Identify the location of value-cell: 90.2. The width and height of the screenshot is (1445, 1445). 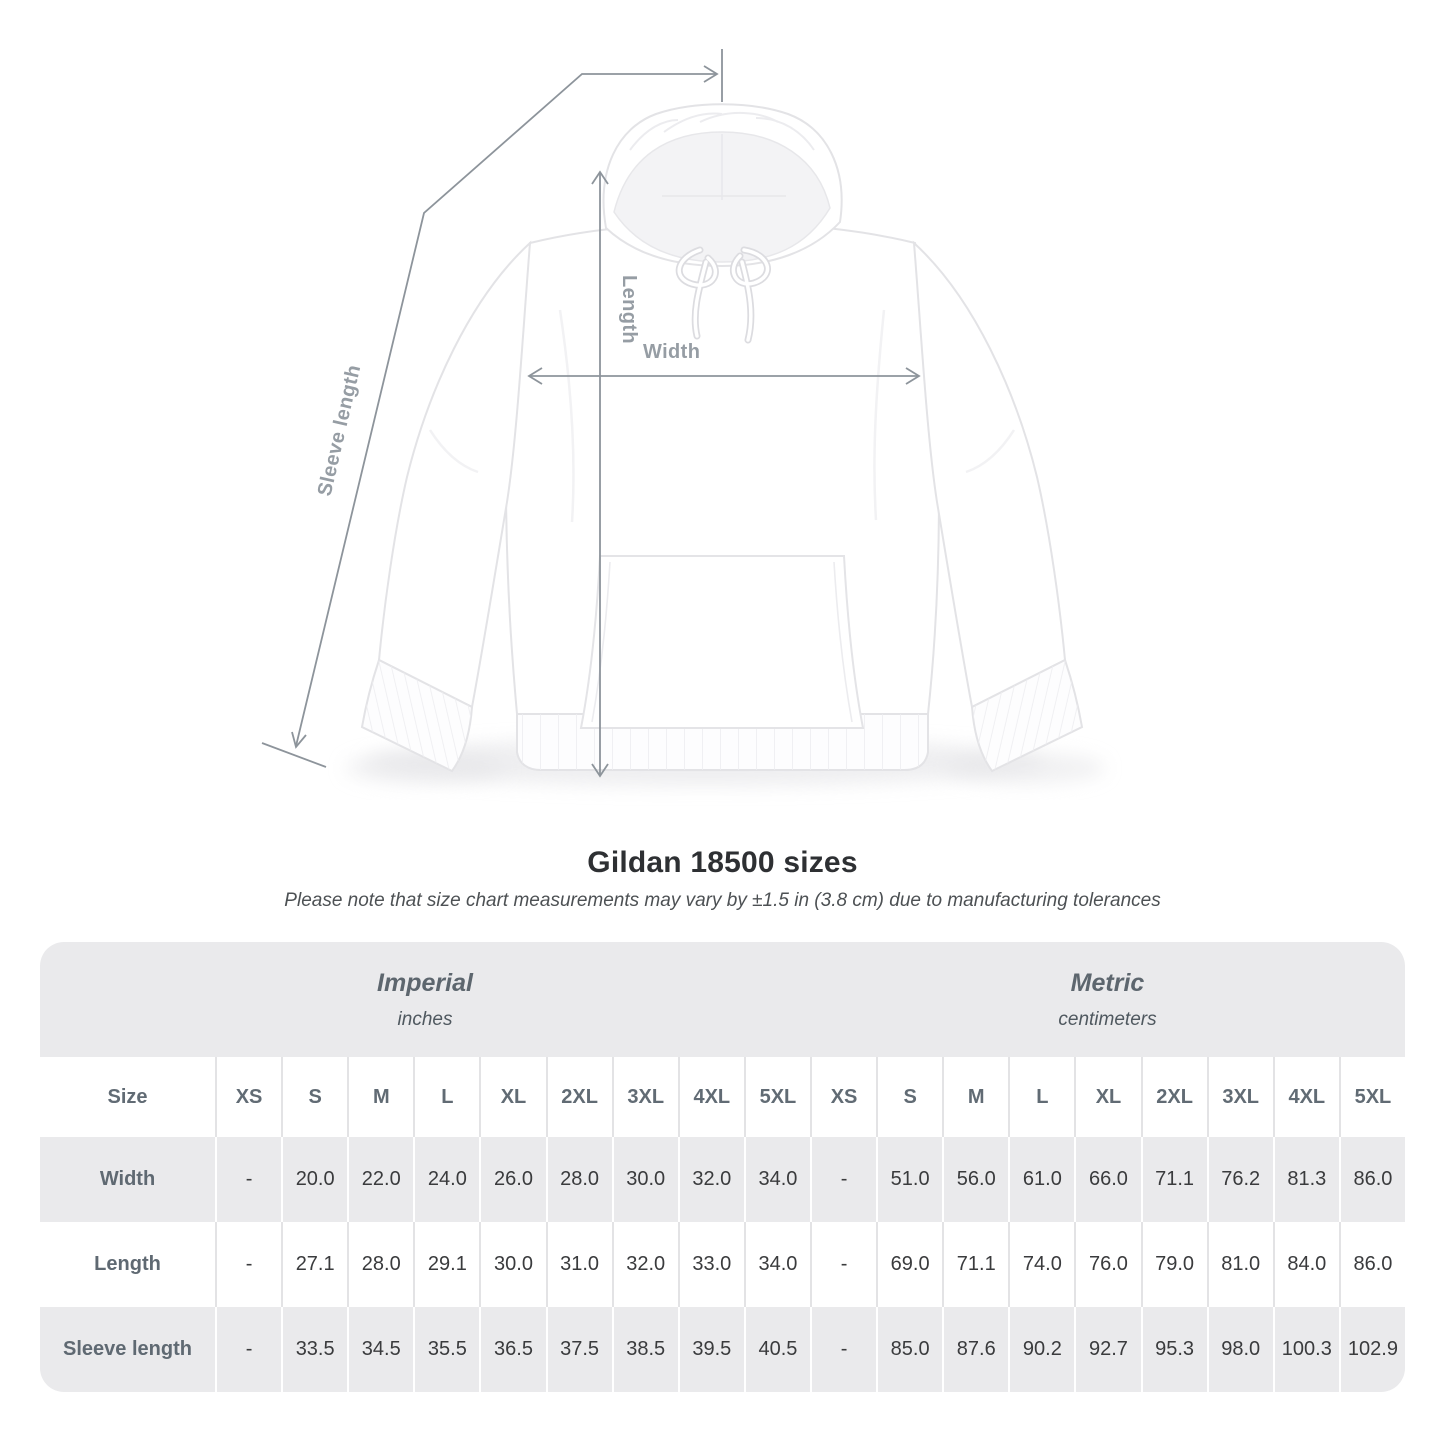
(1041, 1349).